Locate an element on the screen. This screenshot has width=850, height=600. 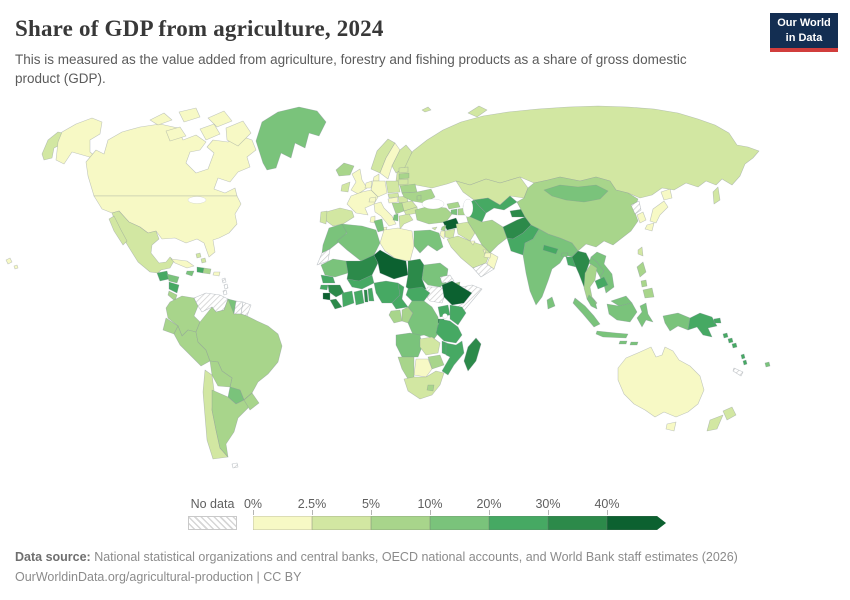
country-mexico is located at coordinates (143, 242).